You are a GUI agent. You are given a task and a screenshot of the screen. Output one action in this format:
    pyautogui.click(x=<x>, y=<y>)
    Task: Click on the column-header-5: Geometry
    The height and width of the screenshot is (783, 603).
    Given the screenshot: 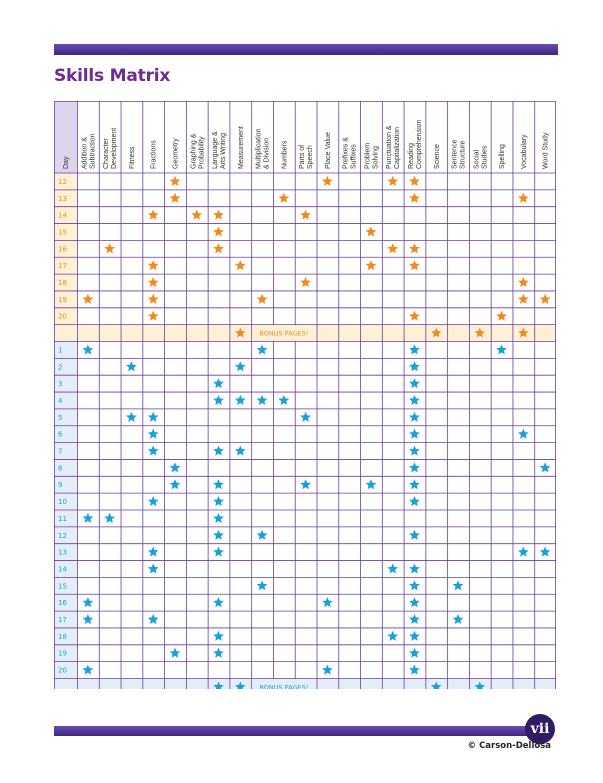 What is the action you would take?
    pyautogui.click(x=175, y=153)
    